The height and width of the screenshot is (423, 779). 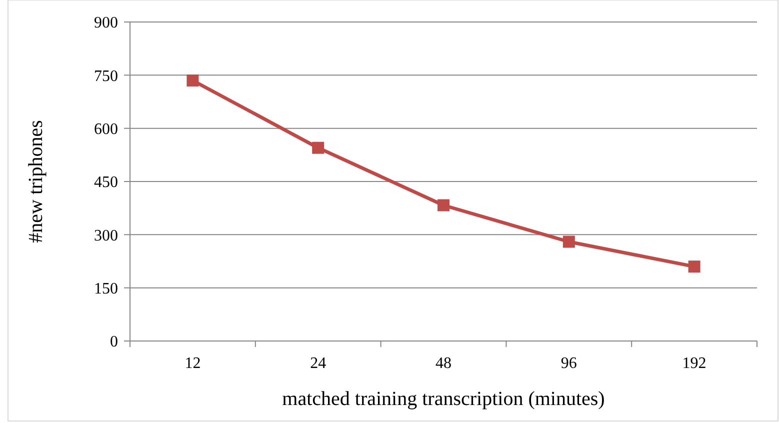 What do you see at coordinates (106, 289) in the screenshot?
I see `y-tick-label: 150` at bounding box center [106, 289].